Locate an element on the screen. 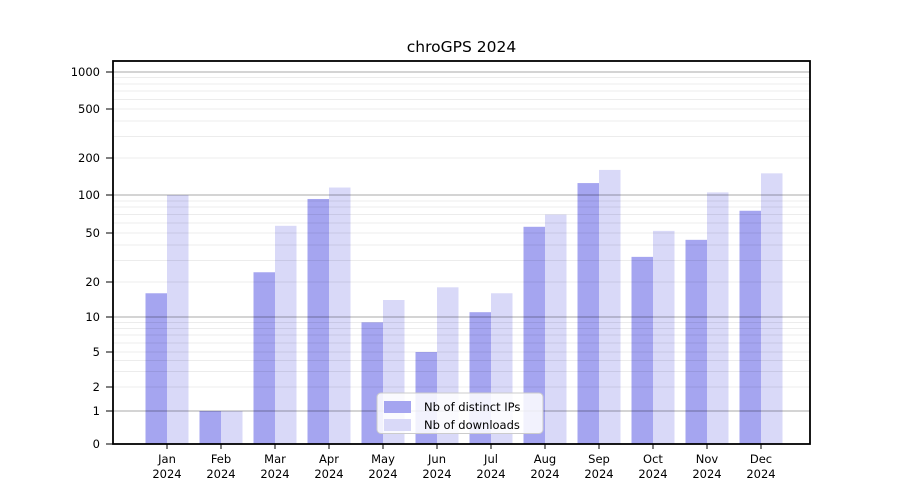 The height and width of the screenshot is (500, 900). bar-distinct-ips-mar is located at coordinates (264, 358).